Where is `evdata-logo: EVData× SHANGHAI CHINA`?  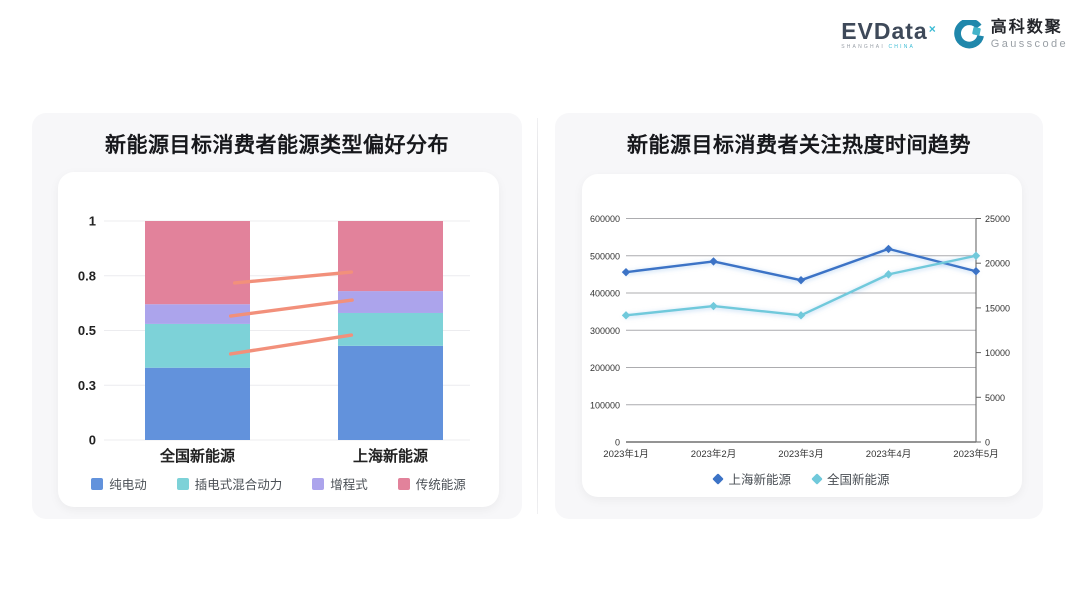
evdata-logo: EVData× SHANGHAI CHINA is located at coordinates (888, 35).